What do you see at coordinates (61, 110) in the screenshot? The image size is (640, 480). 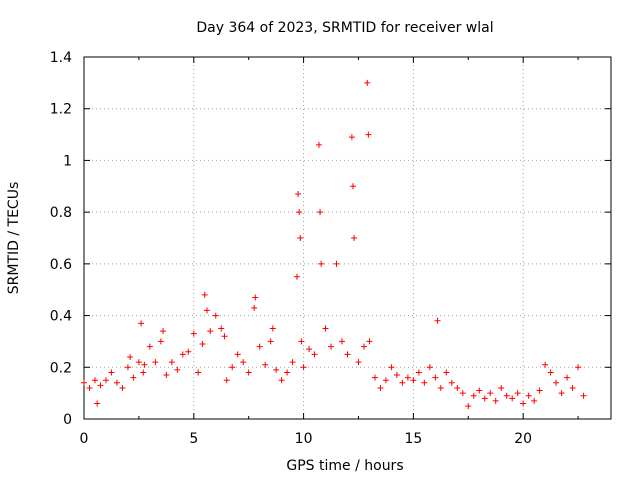 I see `y-tick-label: 1.2` at bounding box center [61, 110].